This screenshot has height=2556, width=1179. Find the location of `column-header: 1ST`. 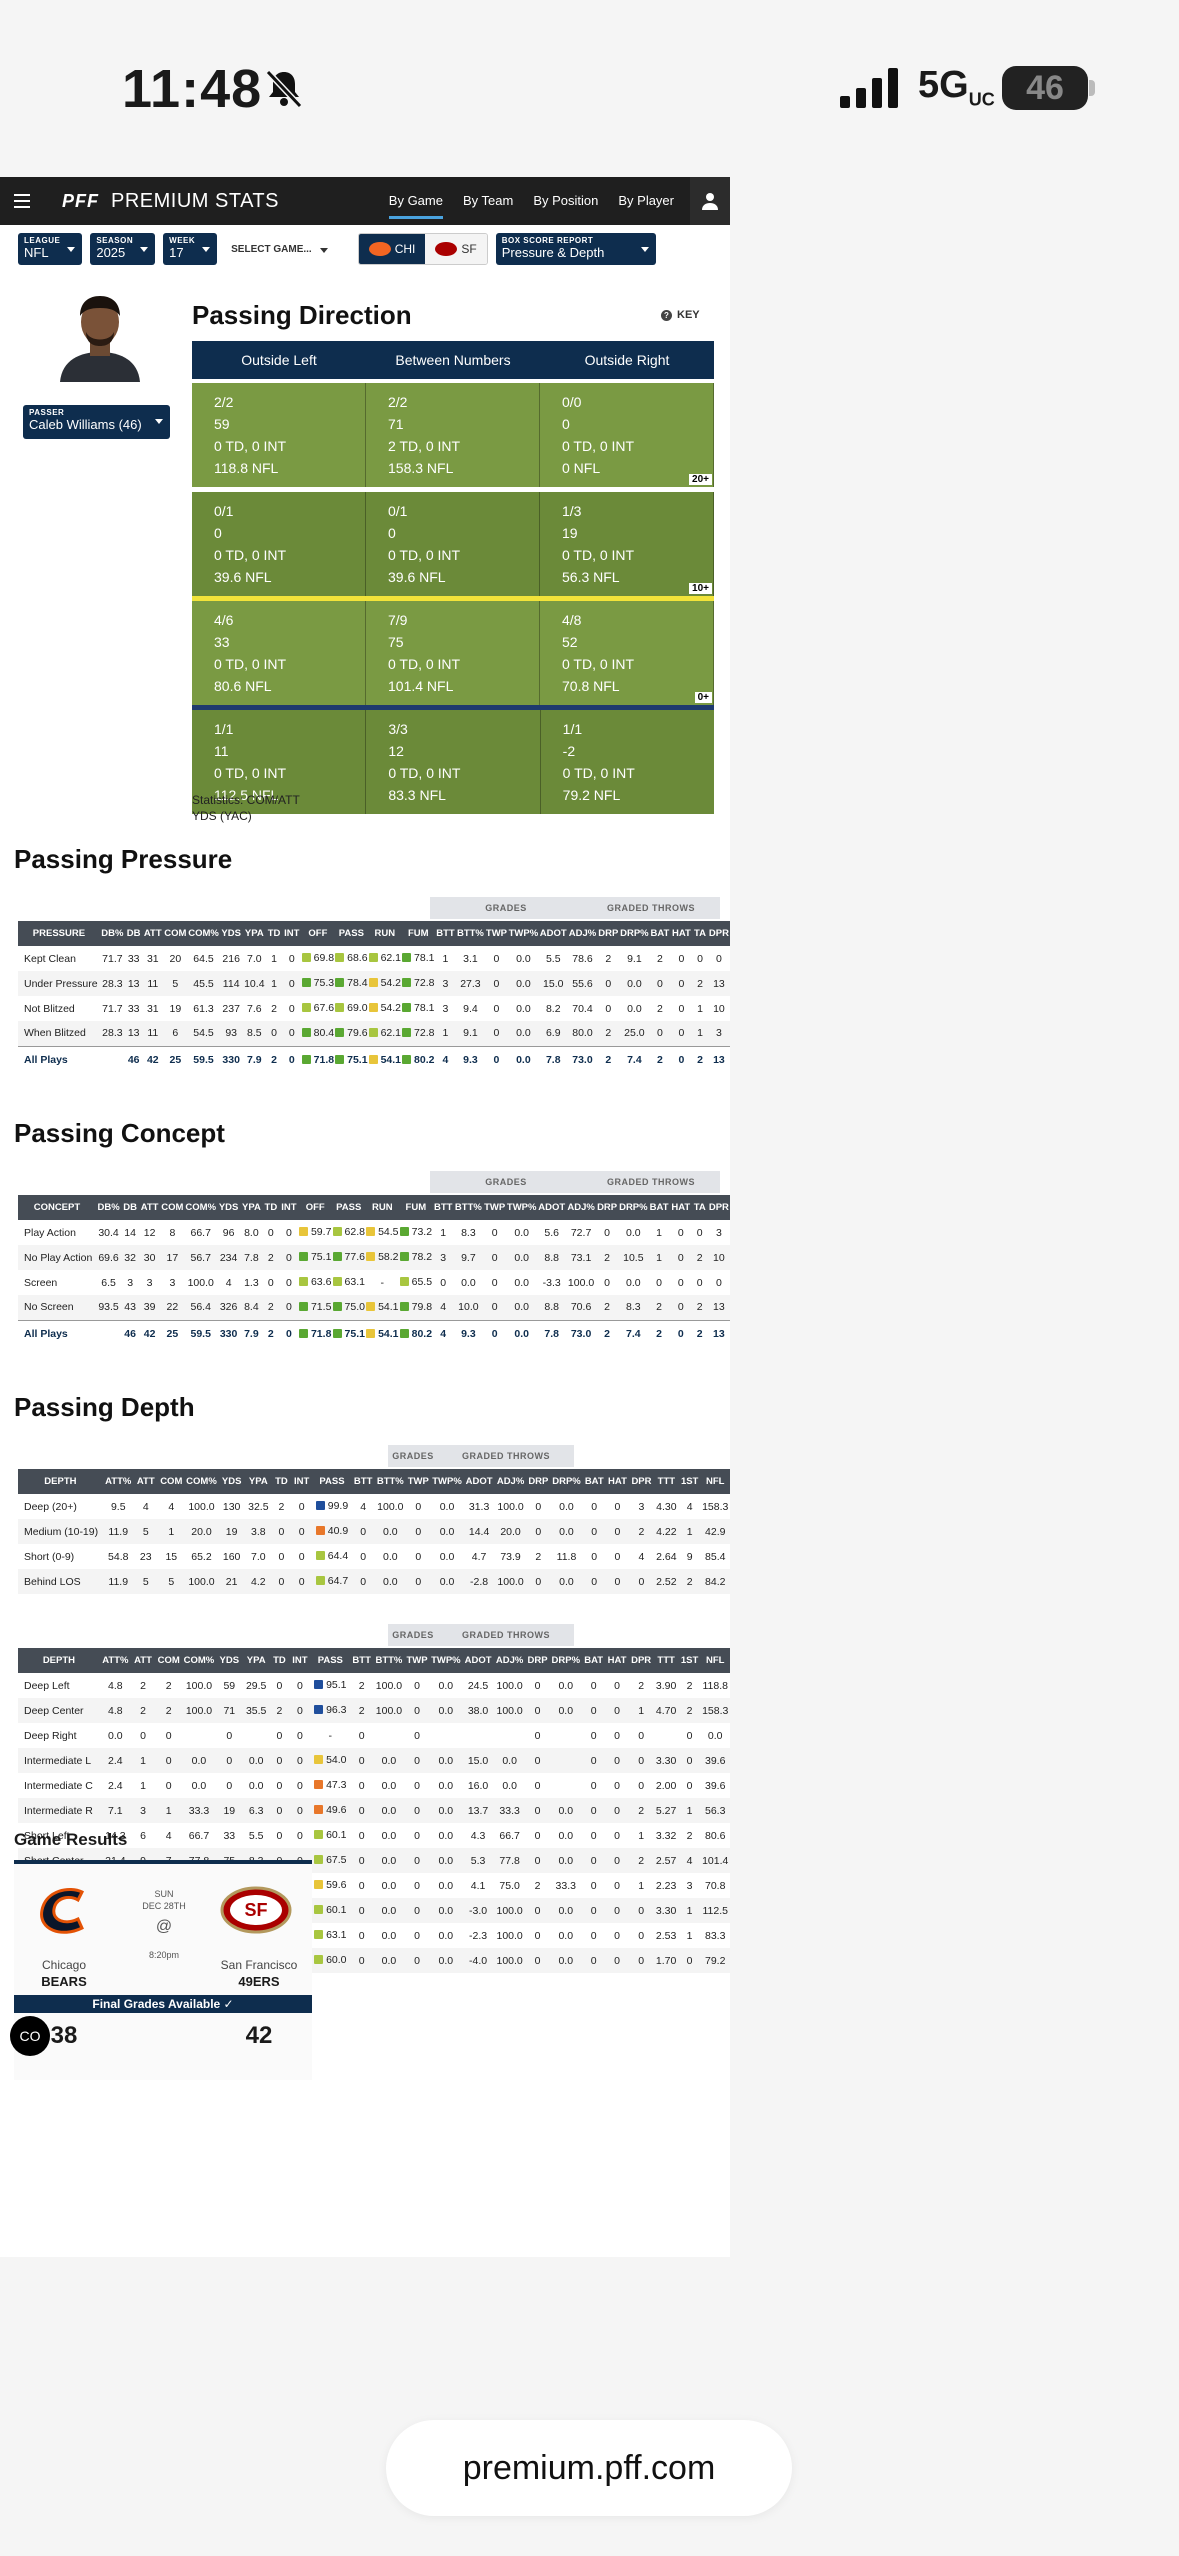

column-header: 1ST is located at coordinates (690, 1481).